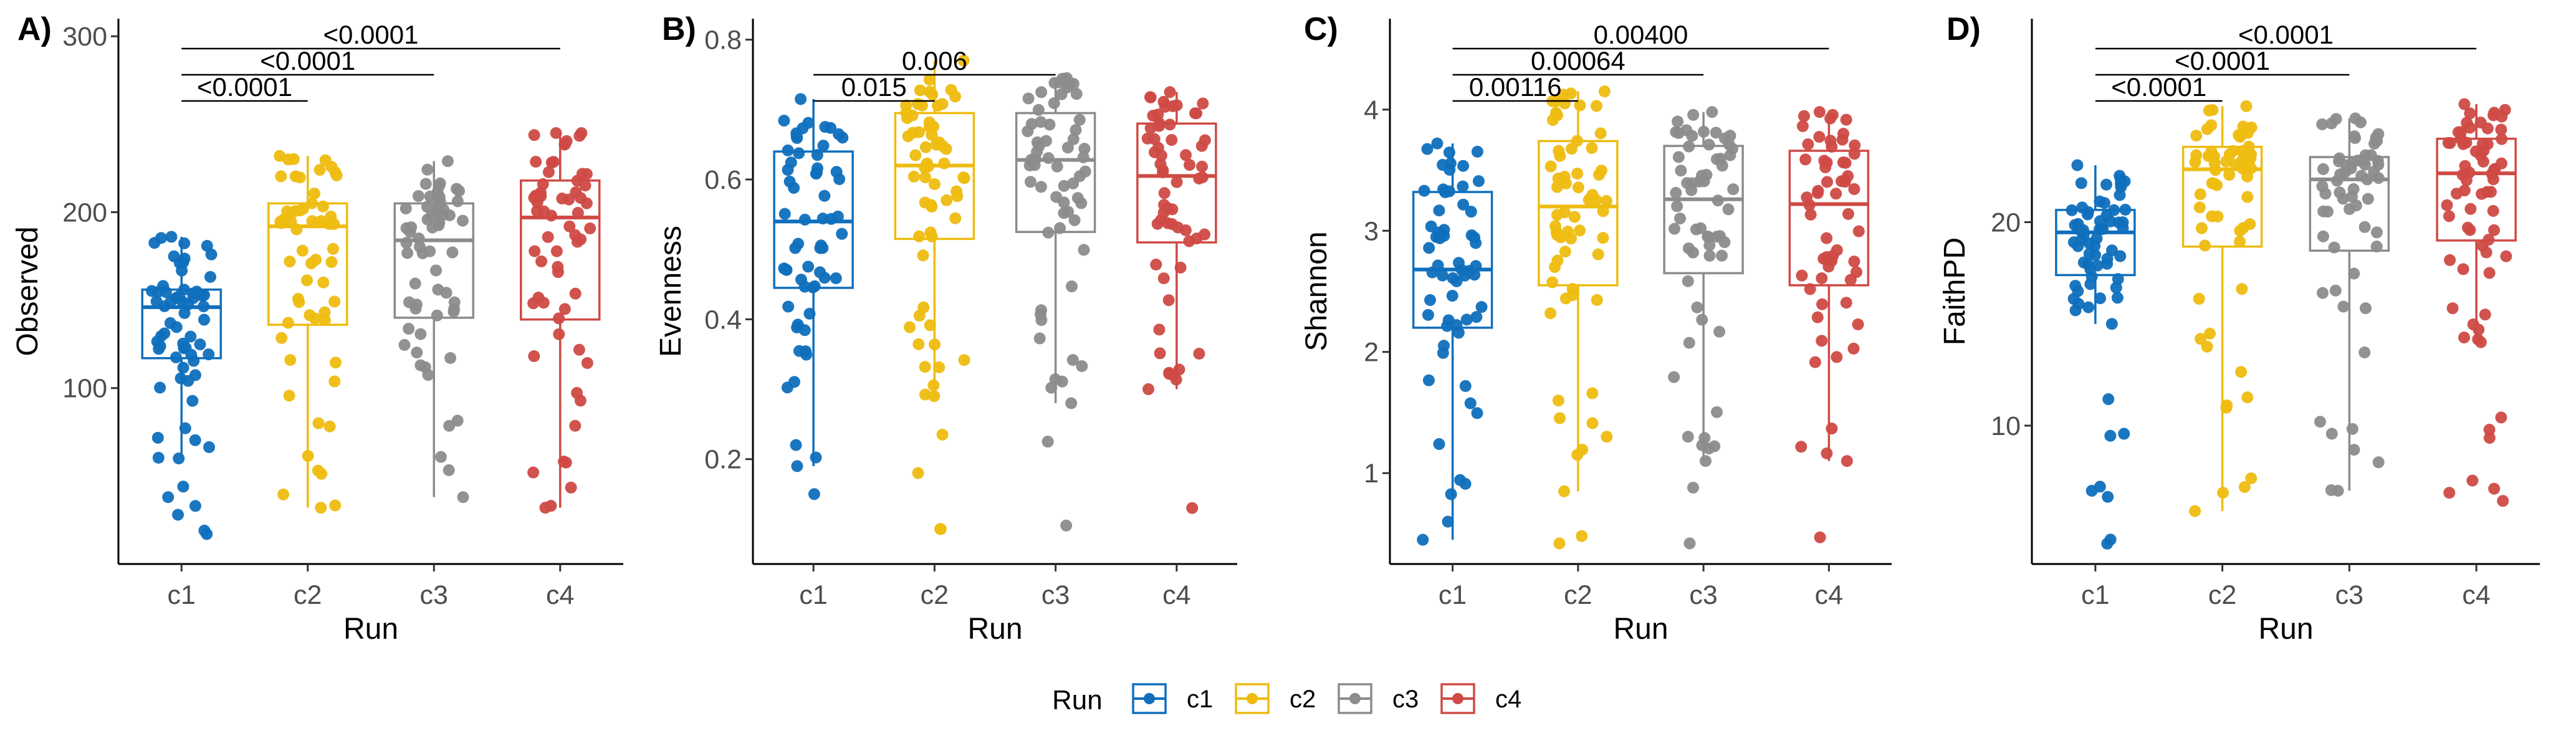 The height and width of the screenshot is (736, 2576). What do you see at coordinates (1579, 60) in the screenshot?
I see `comparison-pvalue: 0.00064` at bounding box center [1579, 60].